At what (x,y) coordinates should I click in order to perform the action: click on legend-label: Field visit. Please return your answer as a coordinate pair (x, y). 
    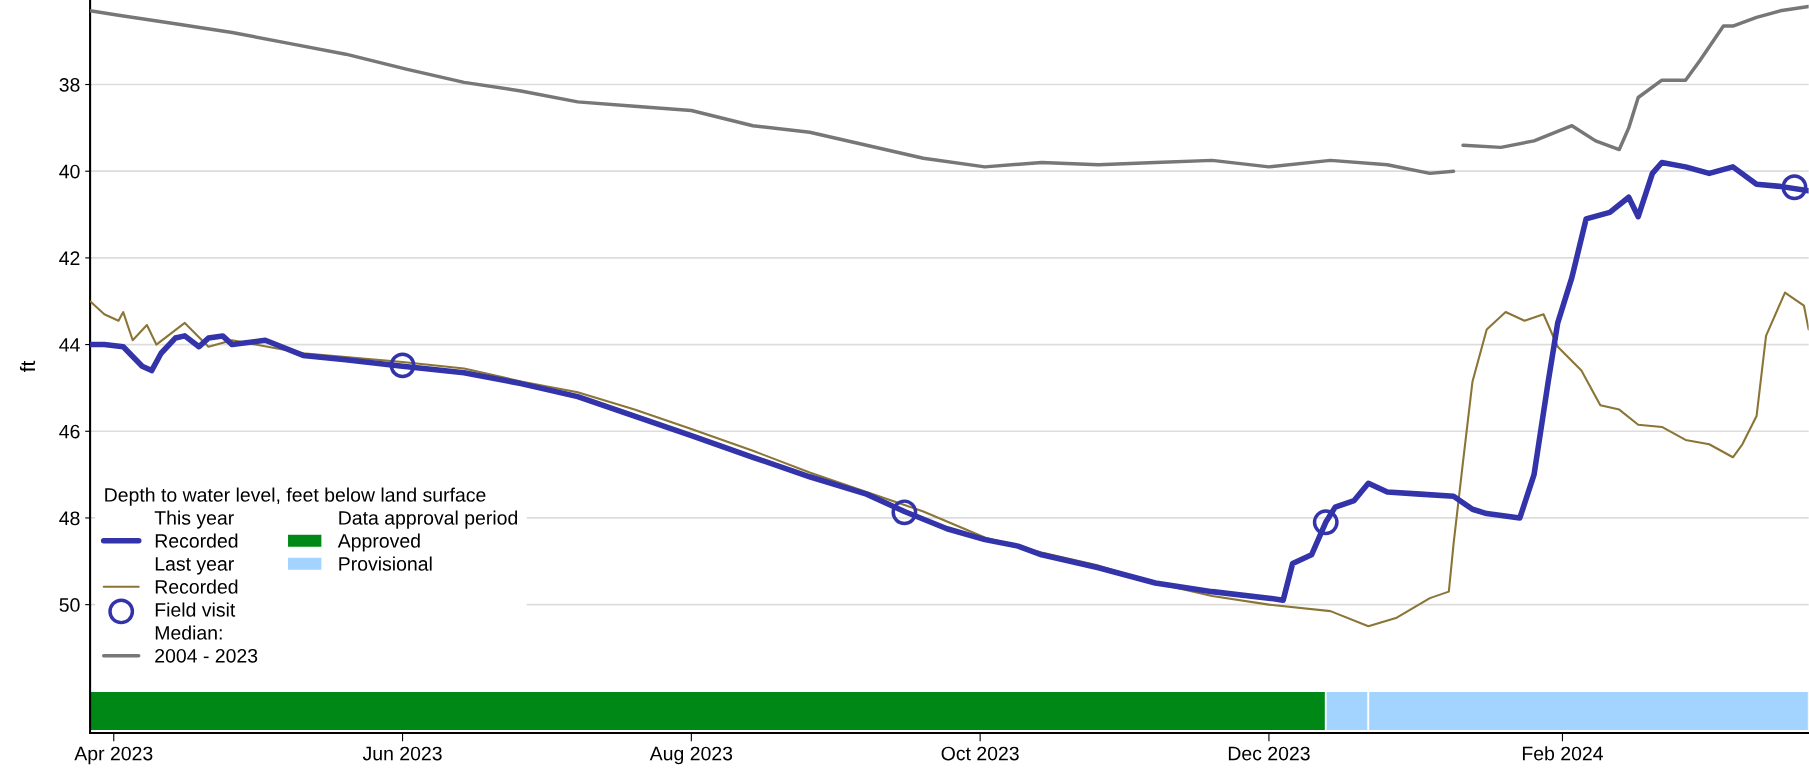
    Looking at the image, I should click on (195, 609).